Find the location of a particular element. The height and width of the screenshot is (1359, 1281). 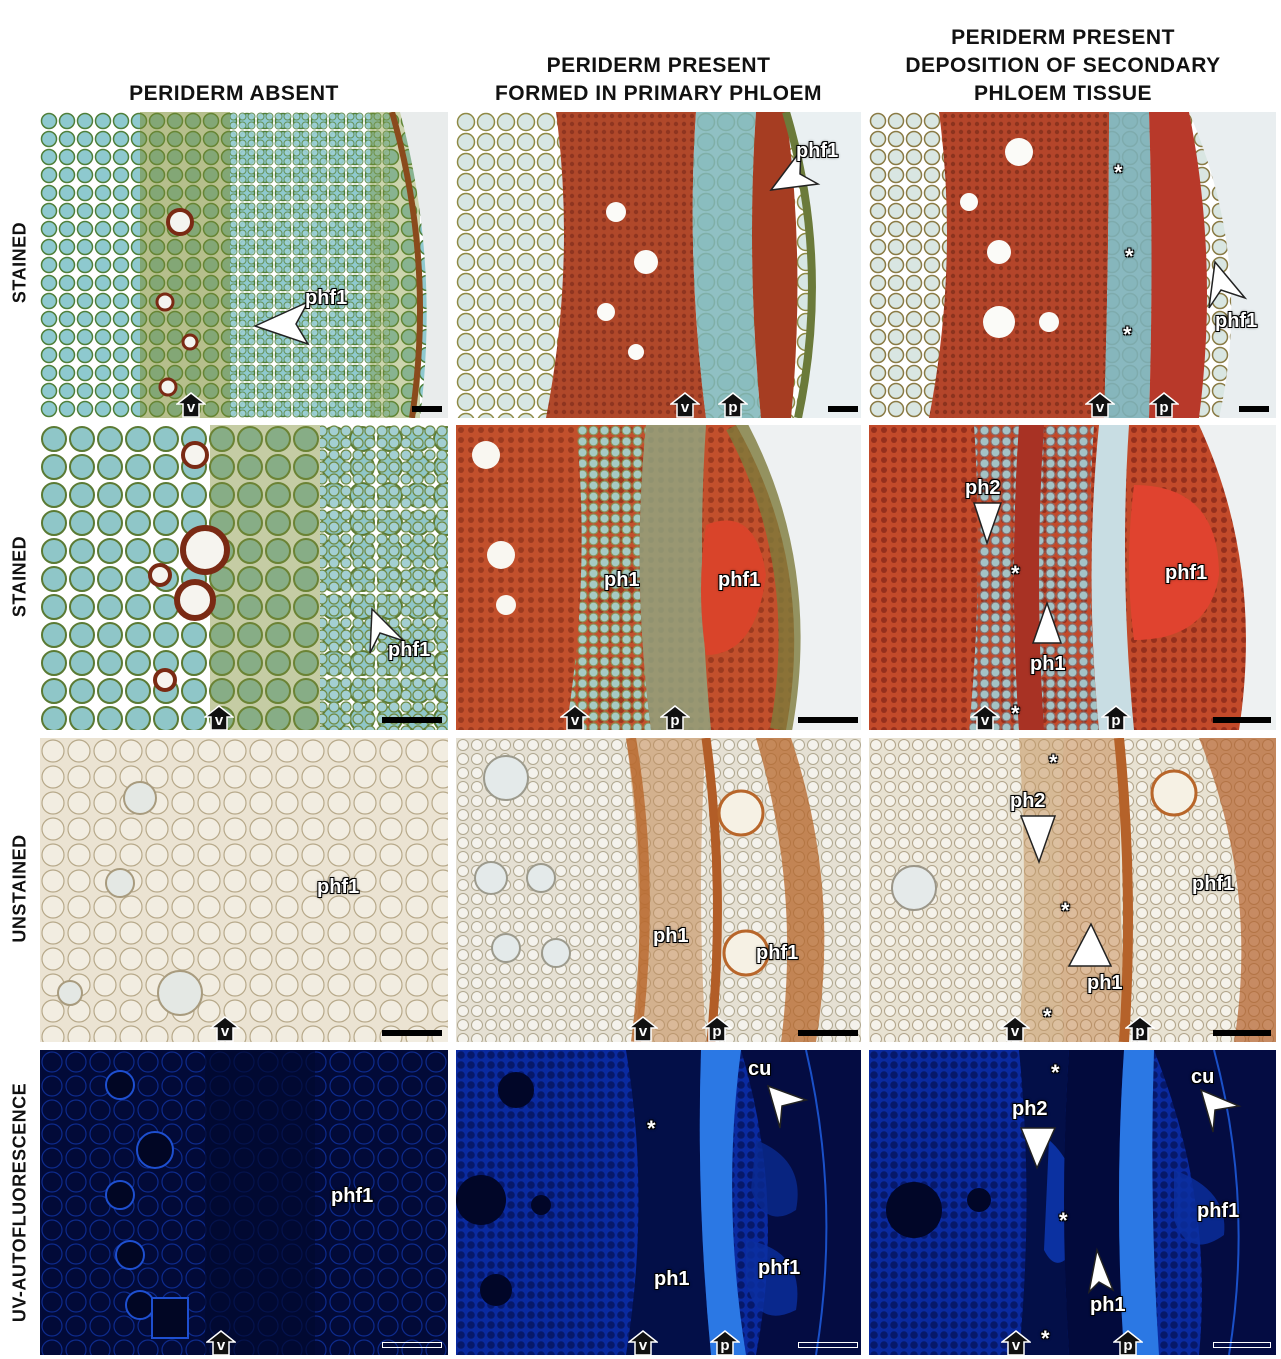

column-title-3-line-1: PERIDERM PRESENT is located at coordinates (1063, 37).